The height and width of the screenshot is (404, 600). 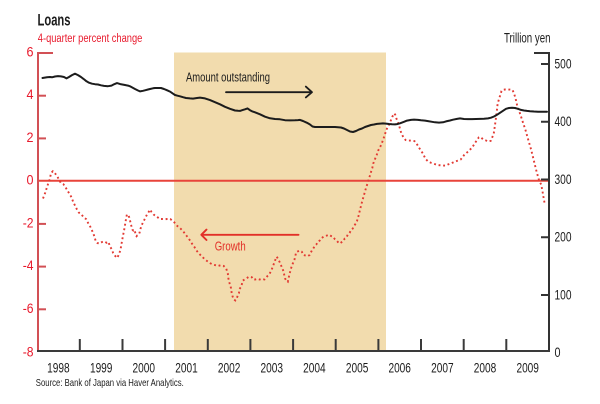 I want to click on svg-text: 2000, so click(x=144, y=367).